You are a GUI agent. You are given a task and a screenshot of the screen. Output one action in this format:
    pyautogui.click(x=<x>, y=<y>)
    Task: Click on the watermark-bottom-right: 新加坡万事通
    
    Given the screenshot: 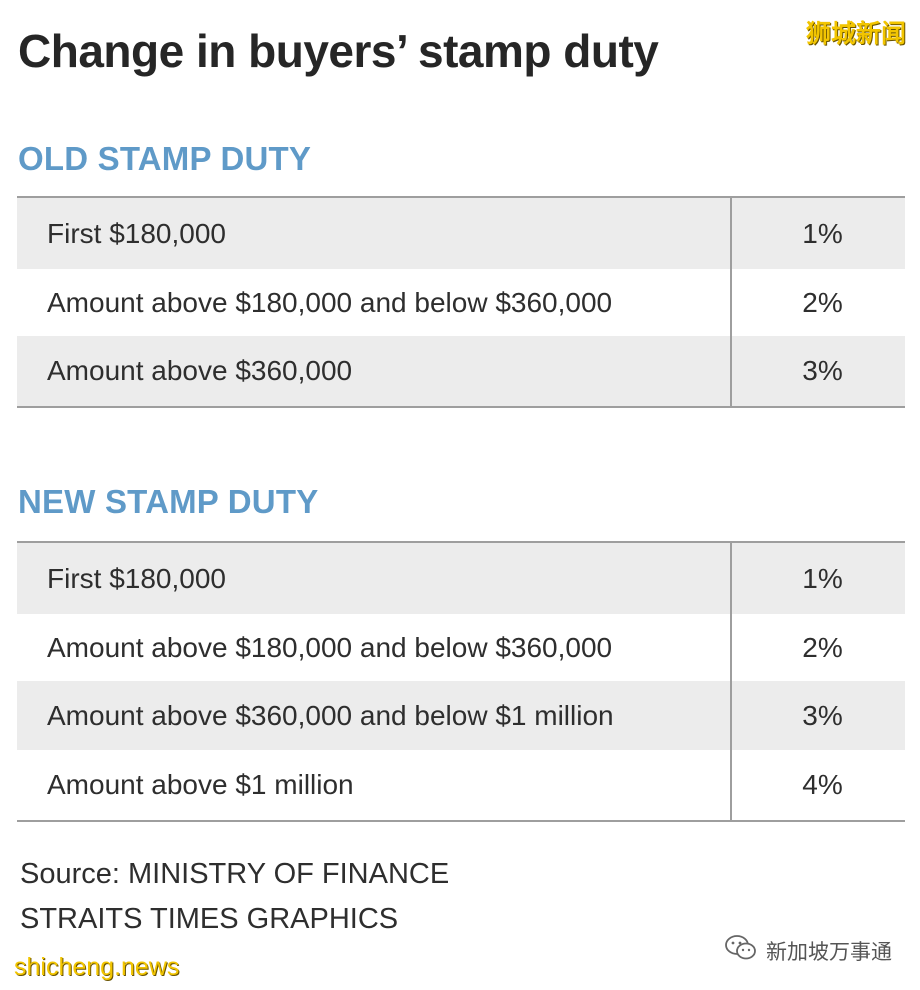 What is the action you would take?
    pyautogui.click(x=808, y=951)
    